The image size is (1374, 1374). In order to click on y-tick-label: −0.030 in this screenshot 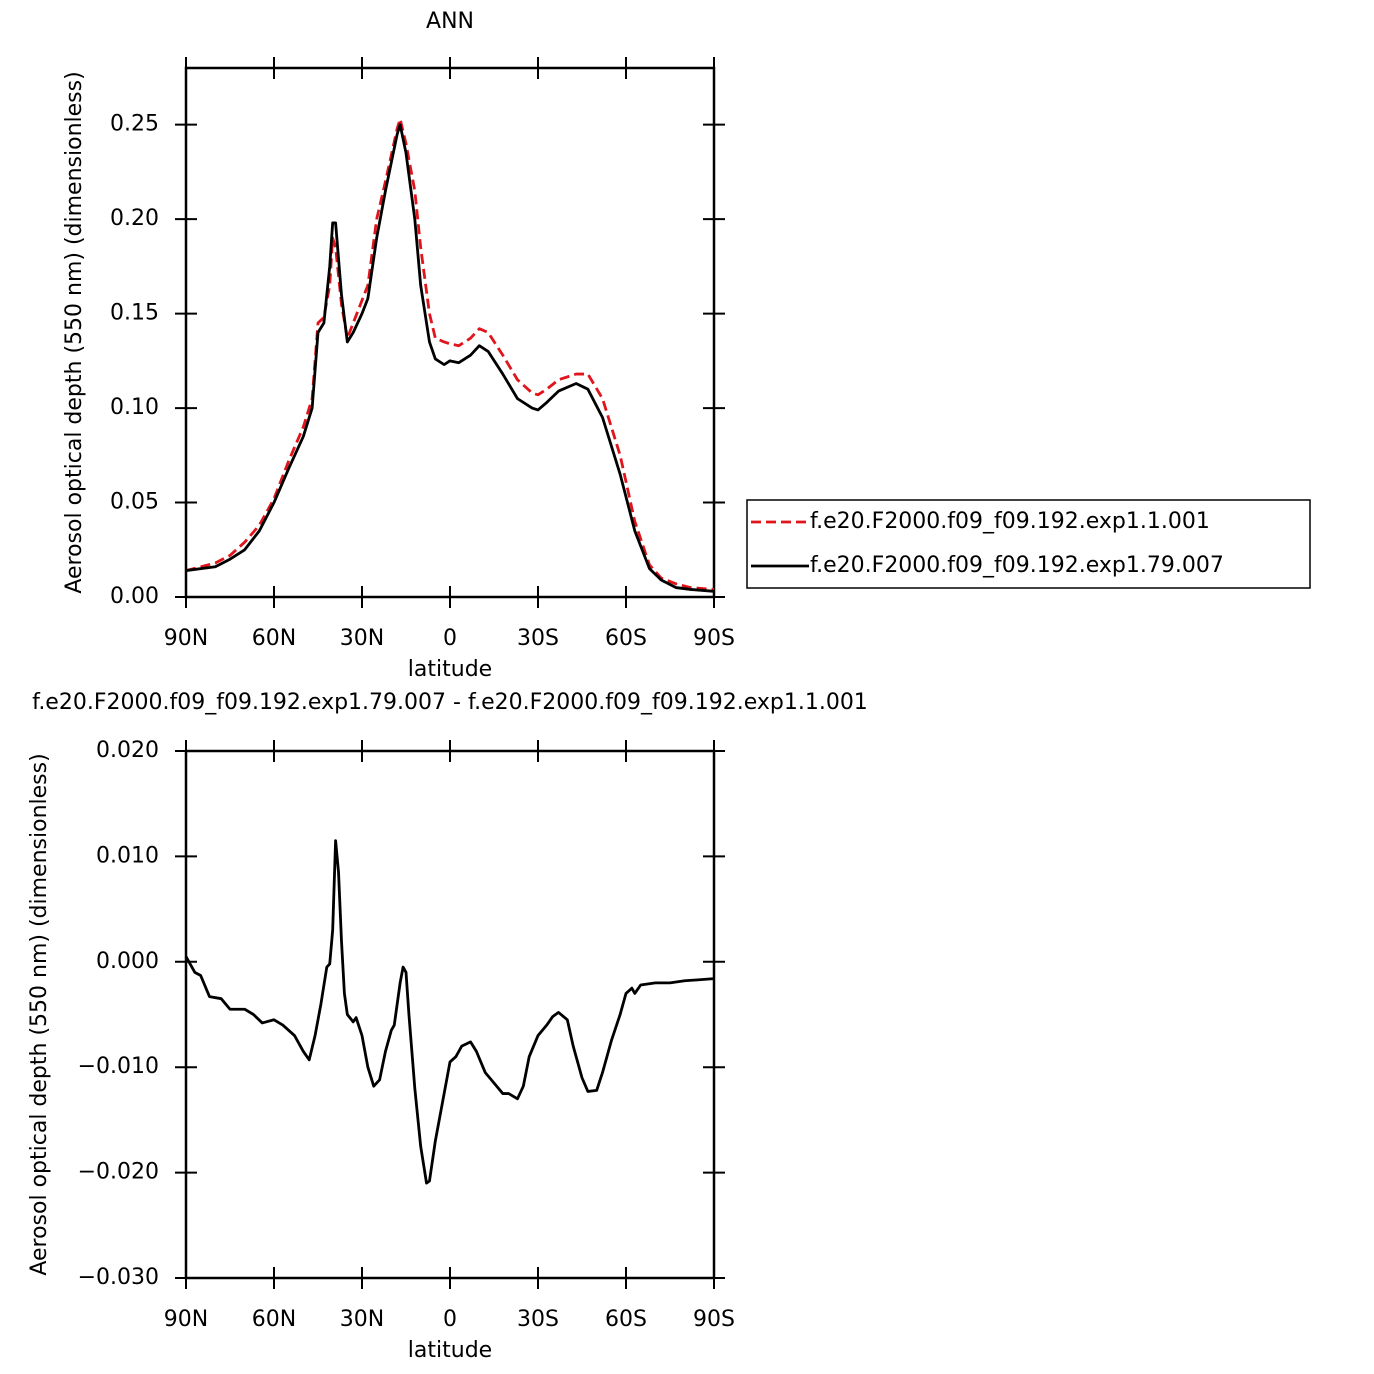, I will do `click(118, 1277)`.